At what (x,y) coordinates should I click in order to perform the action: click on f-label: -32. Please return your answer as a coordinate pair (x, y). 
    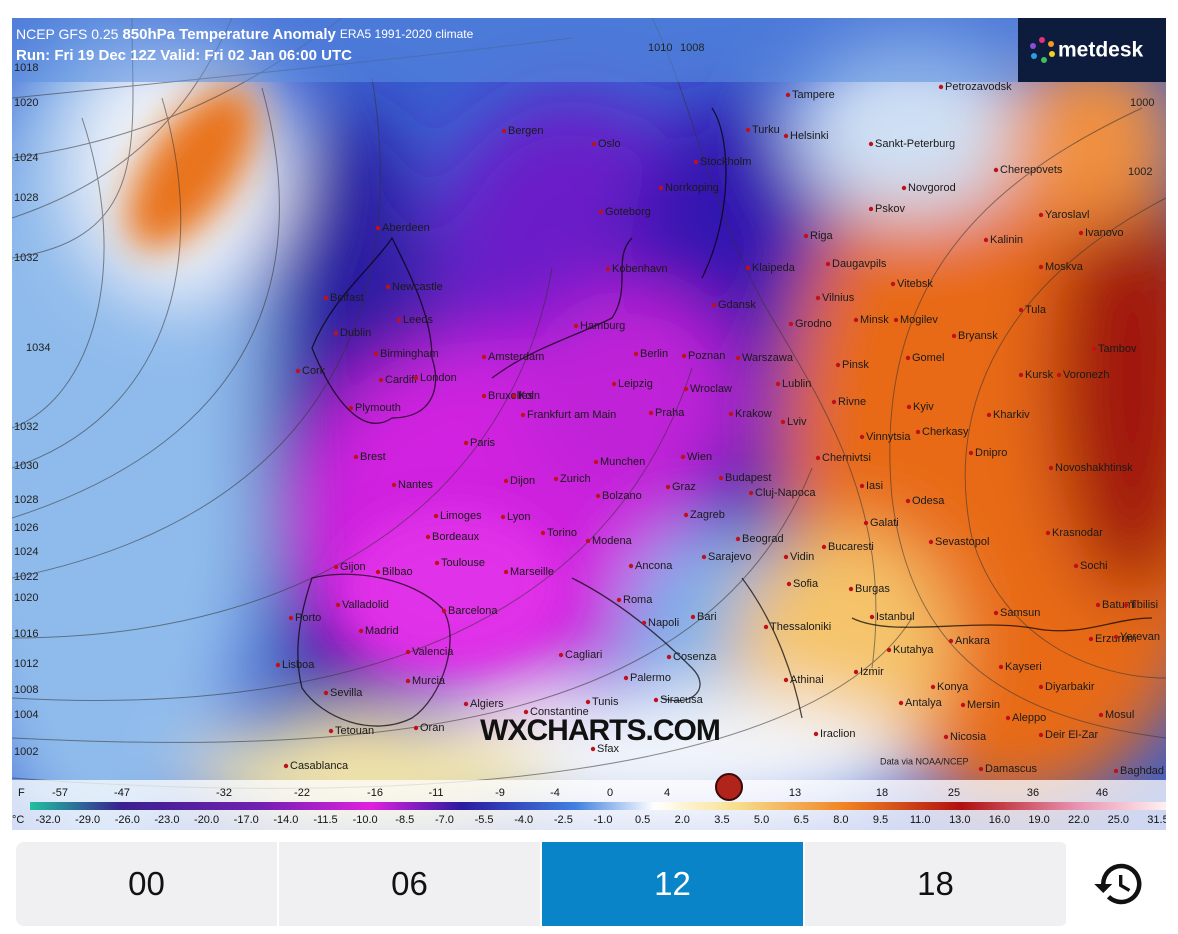
    Looking at the image, I should click on (224, 793).